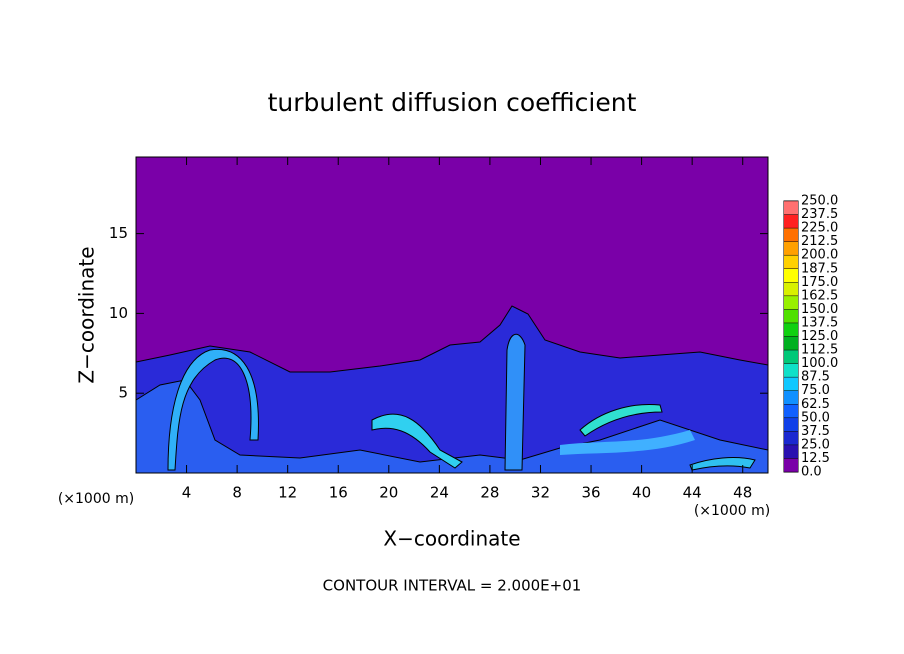 Image resolution: width=904 pixels, height=654 pixels. Describe the element at coordinates (819, 350) in the screenshot. I see `colorbar-label: 112.5` at that location.